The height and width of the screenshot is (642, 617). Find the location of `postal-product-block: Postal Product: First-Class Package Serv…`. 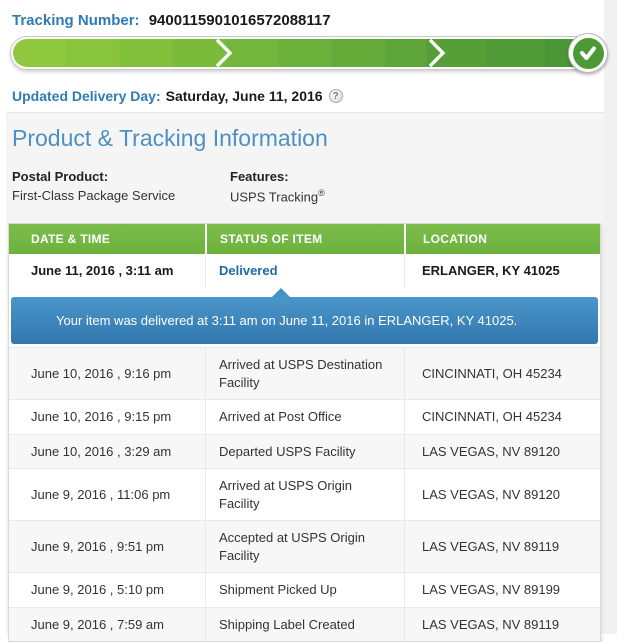

postal-product-block: Postal Product: First-Class Package Serv… is located at coordinates (93, 186).